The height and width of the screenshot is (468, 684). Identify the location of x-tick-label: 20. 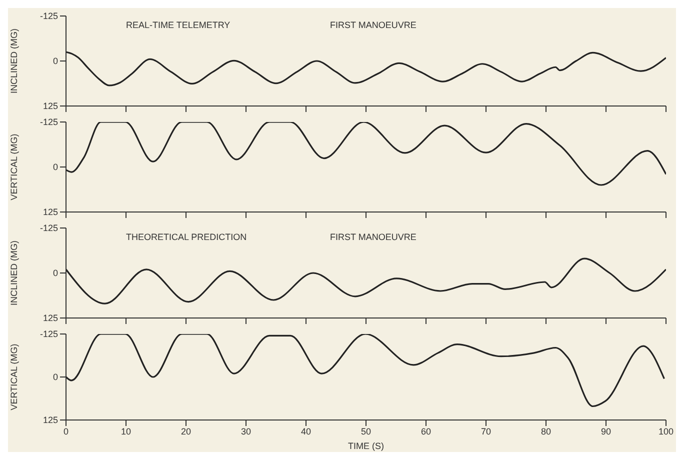
(186, 431).